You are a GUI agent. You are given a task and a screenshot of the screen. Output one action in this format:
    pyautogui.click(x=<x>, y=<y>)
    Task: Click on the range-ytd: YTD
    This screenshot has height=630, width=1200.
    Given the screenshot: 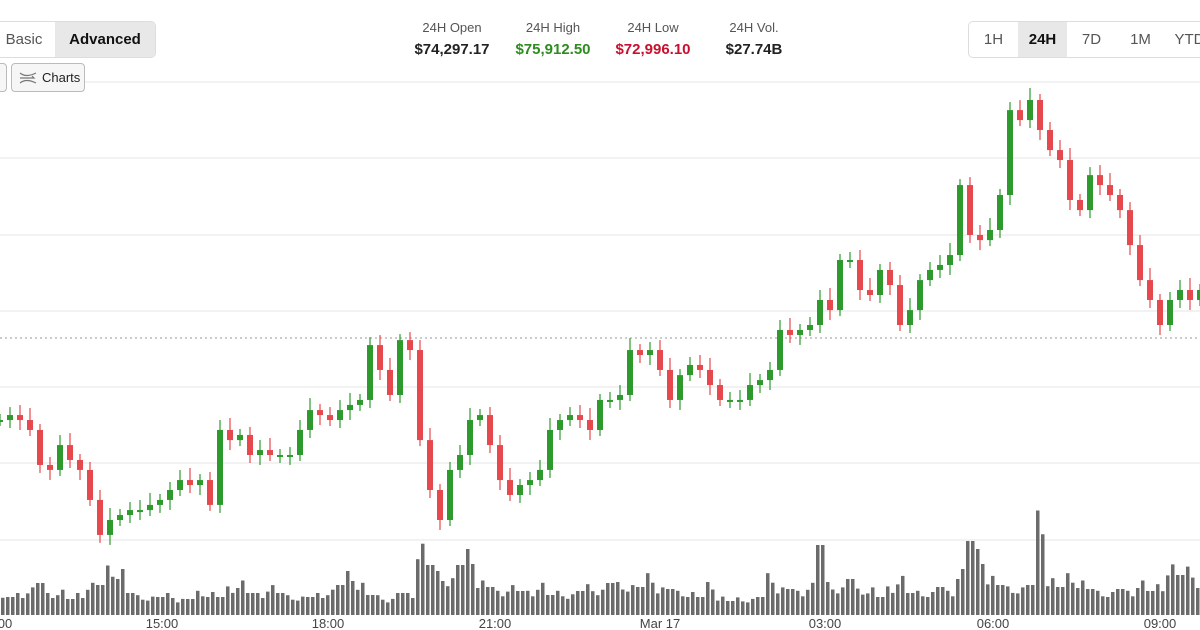 What is the action you would take?
    pyautogui.click(x=1187, y=39)
    